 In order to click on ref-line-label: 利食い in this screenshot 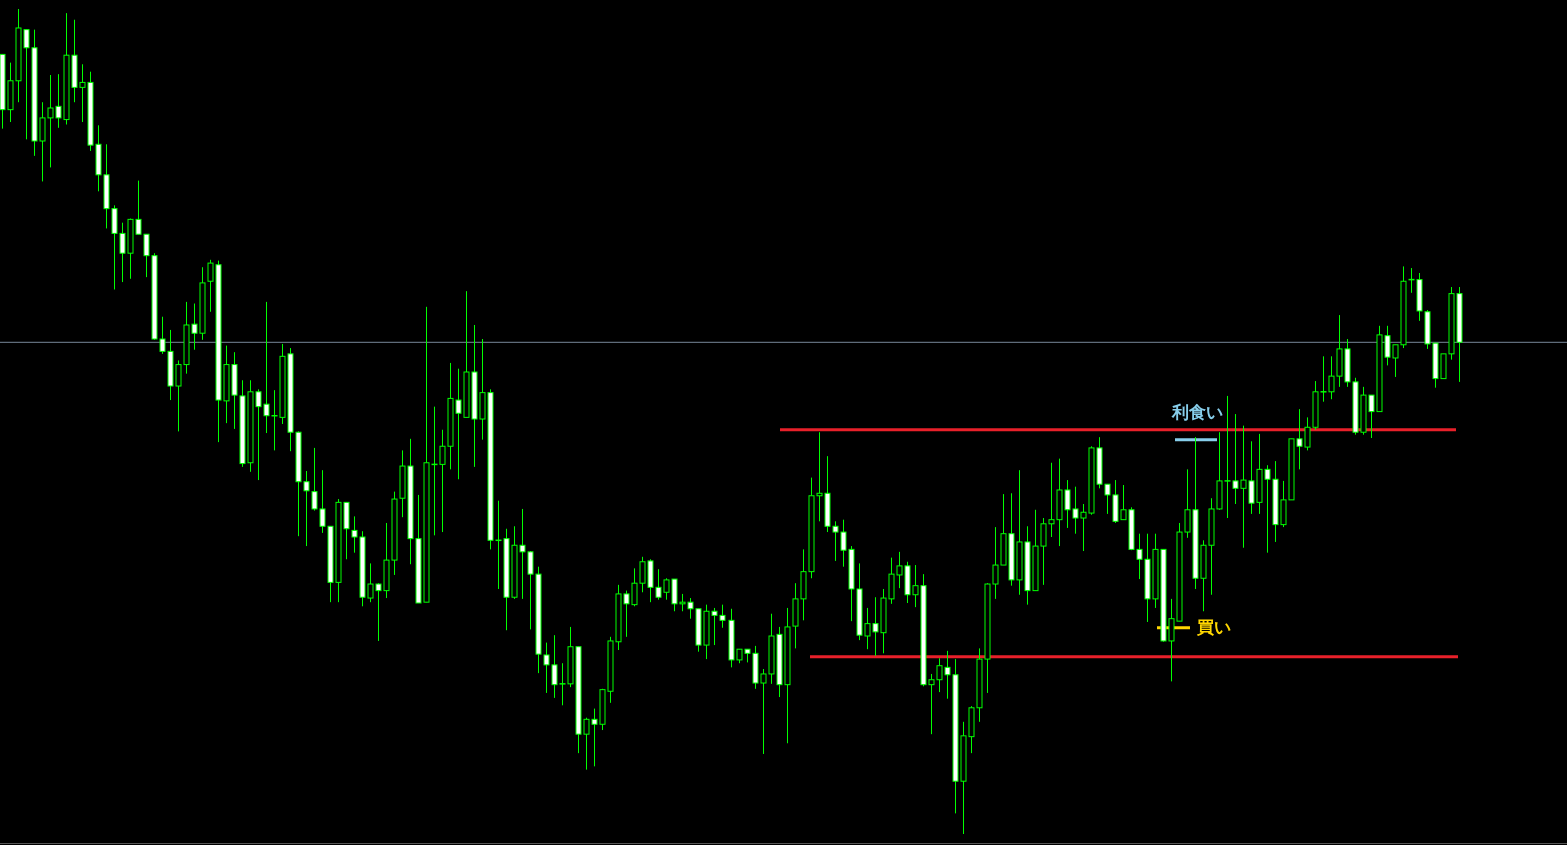, I will do `click(1197, 411)`.